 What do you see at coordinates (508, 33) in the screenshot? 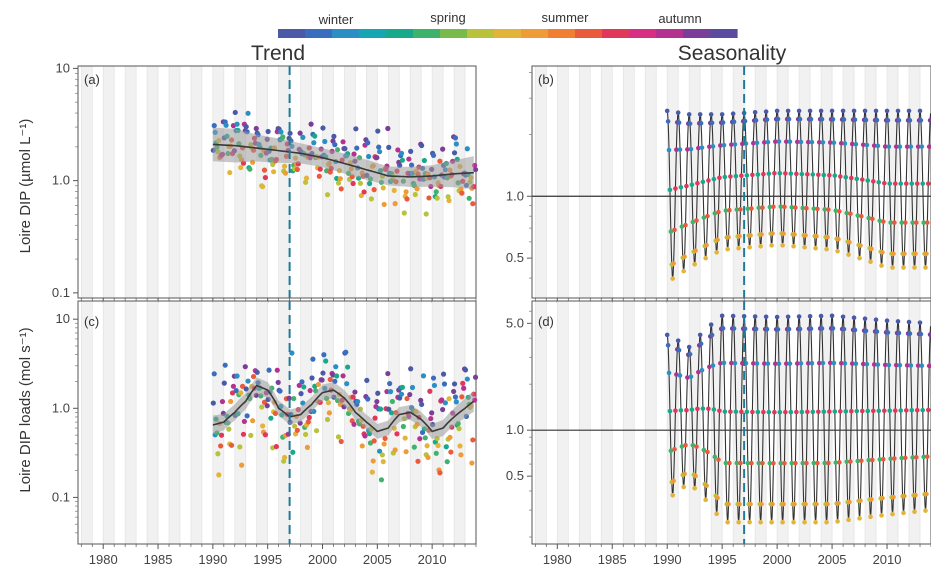
I see `season-color-bar` at bounding box center [508, 33].